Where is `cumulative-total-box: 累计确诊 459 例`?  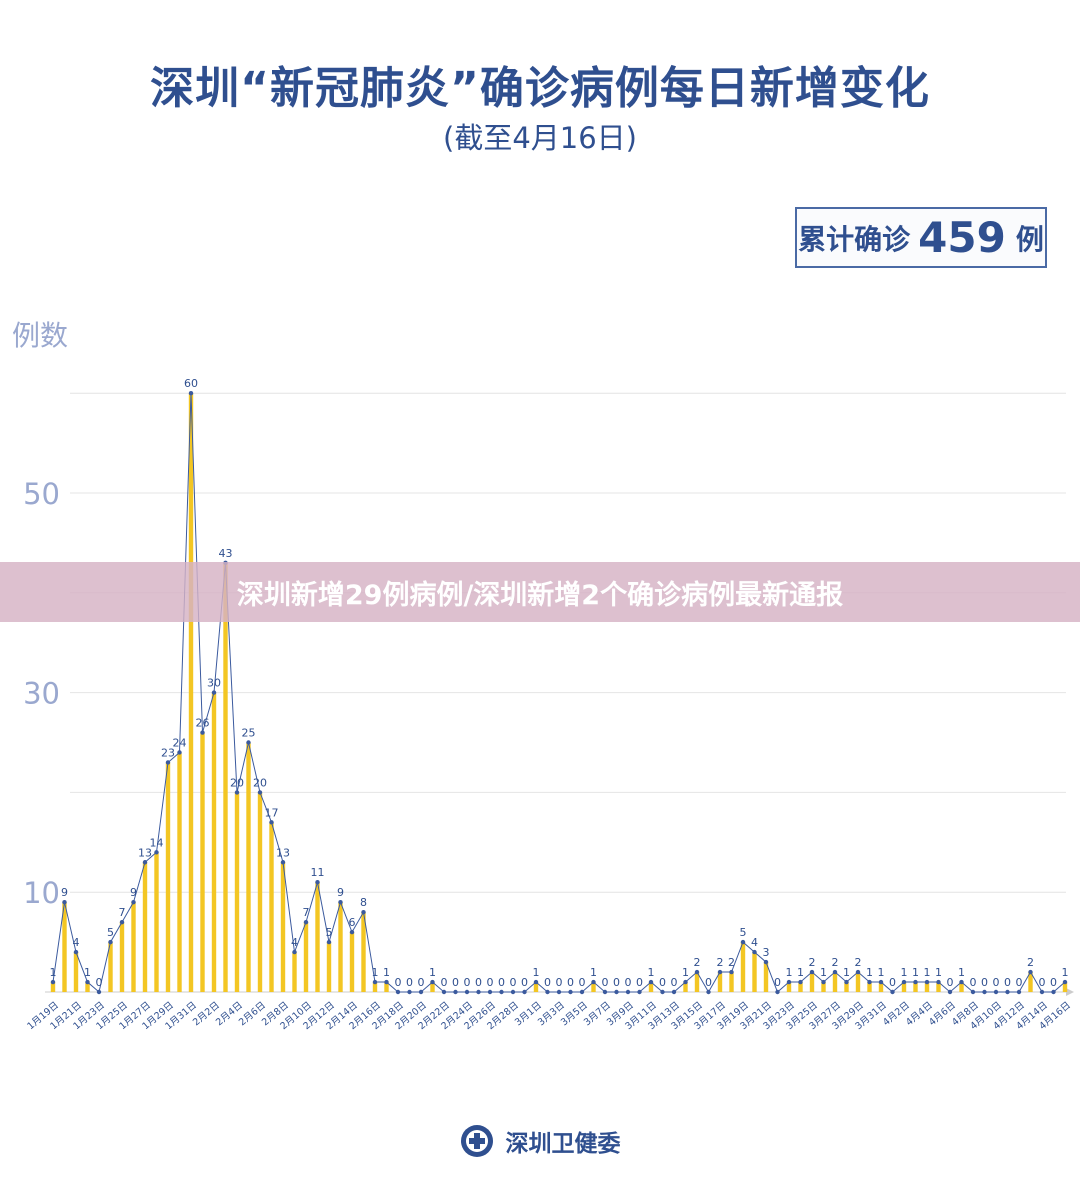
cumulative-total-box: 累计确诊 459 例 is located at coordinates (921, 237).